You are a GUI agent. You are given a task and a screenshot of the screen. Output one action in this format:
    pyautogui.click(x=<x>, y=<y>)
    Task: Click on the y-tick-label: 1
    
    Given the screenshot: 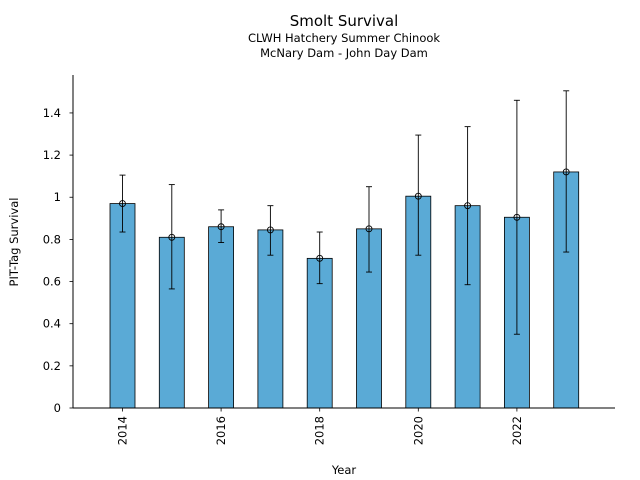 What is the action you would take?
    pyautogui.click(x=57, y=197)
    